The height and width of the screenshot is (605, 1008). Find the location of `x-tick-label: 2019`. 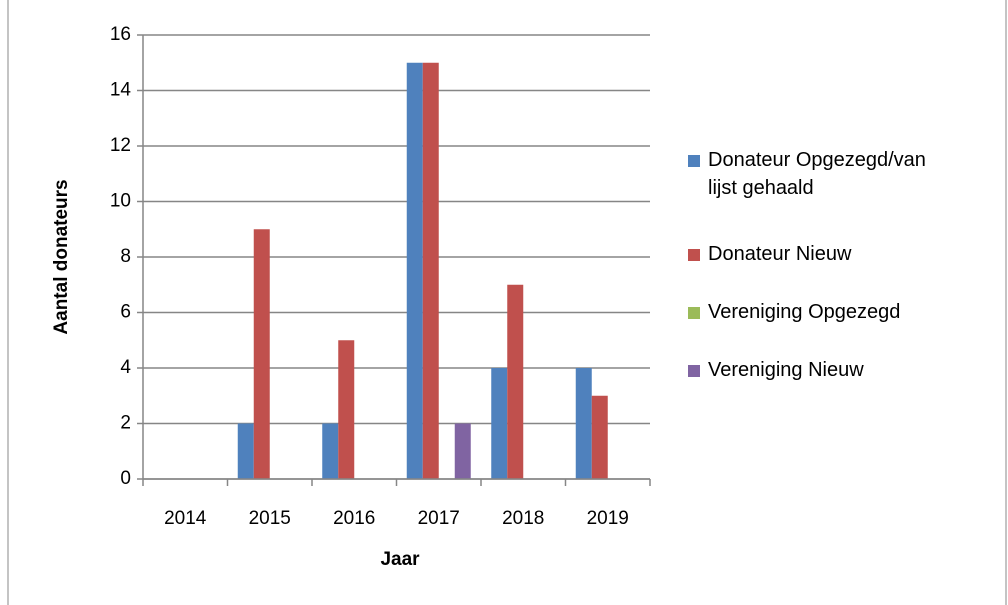

x-tick-label: 2019 is located at coordinates (608, 518).